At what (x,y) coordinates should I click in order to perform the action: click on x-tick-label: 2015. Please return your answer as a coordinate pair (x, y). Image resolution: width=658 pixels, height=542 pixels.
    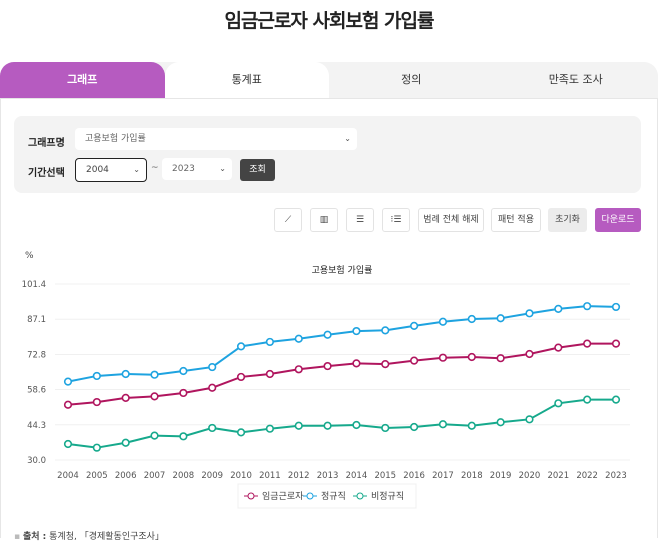
    Looking at the image, I should click on (385, 476).